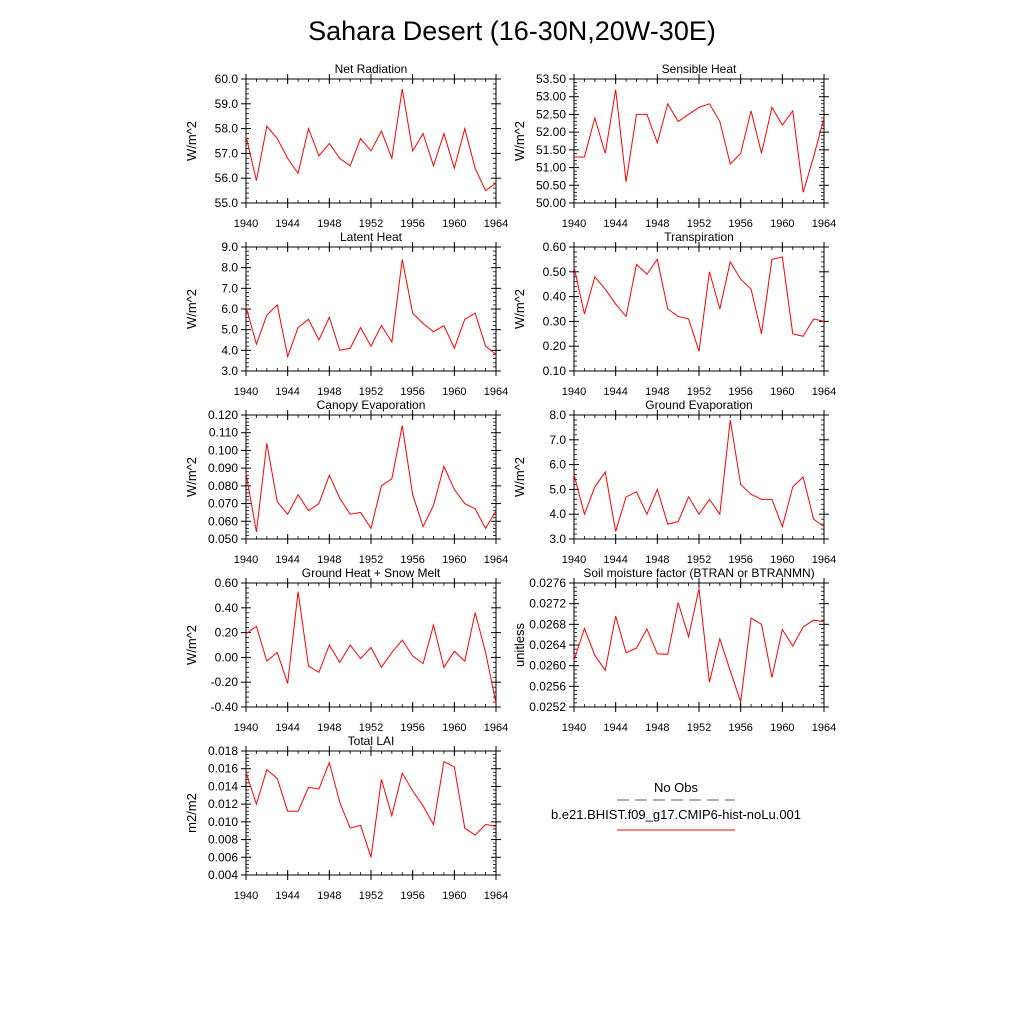 The image size is (1024, 1024). Describe the element at coordinates (547, 686) in the screenshot. I see `y-tick-label: 0.0256` at that location.